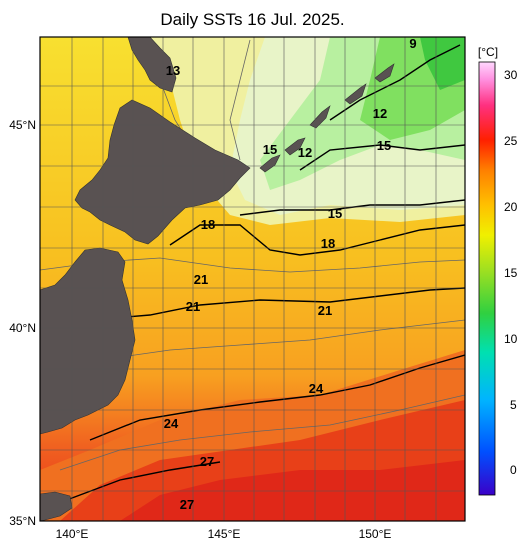 This screenshot has width=528, height=545. Describe the element at coordinates (412, 43) in the screenshot. I see `contour-label: 9` at that location.